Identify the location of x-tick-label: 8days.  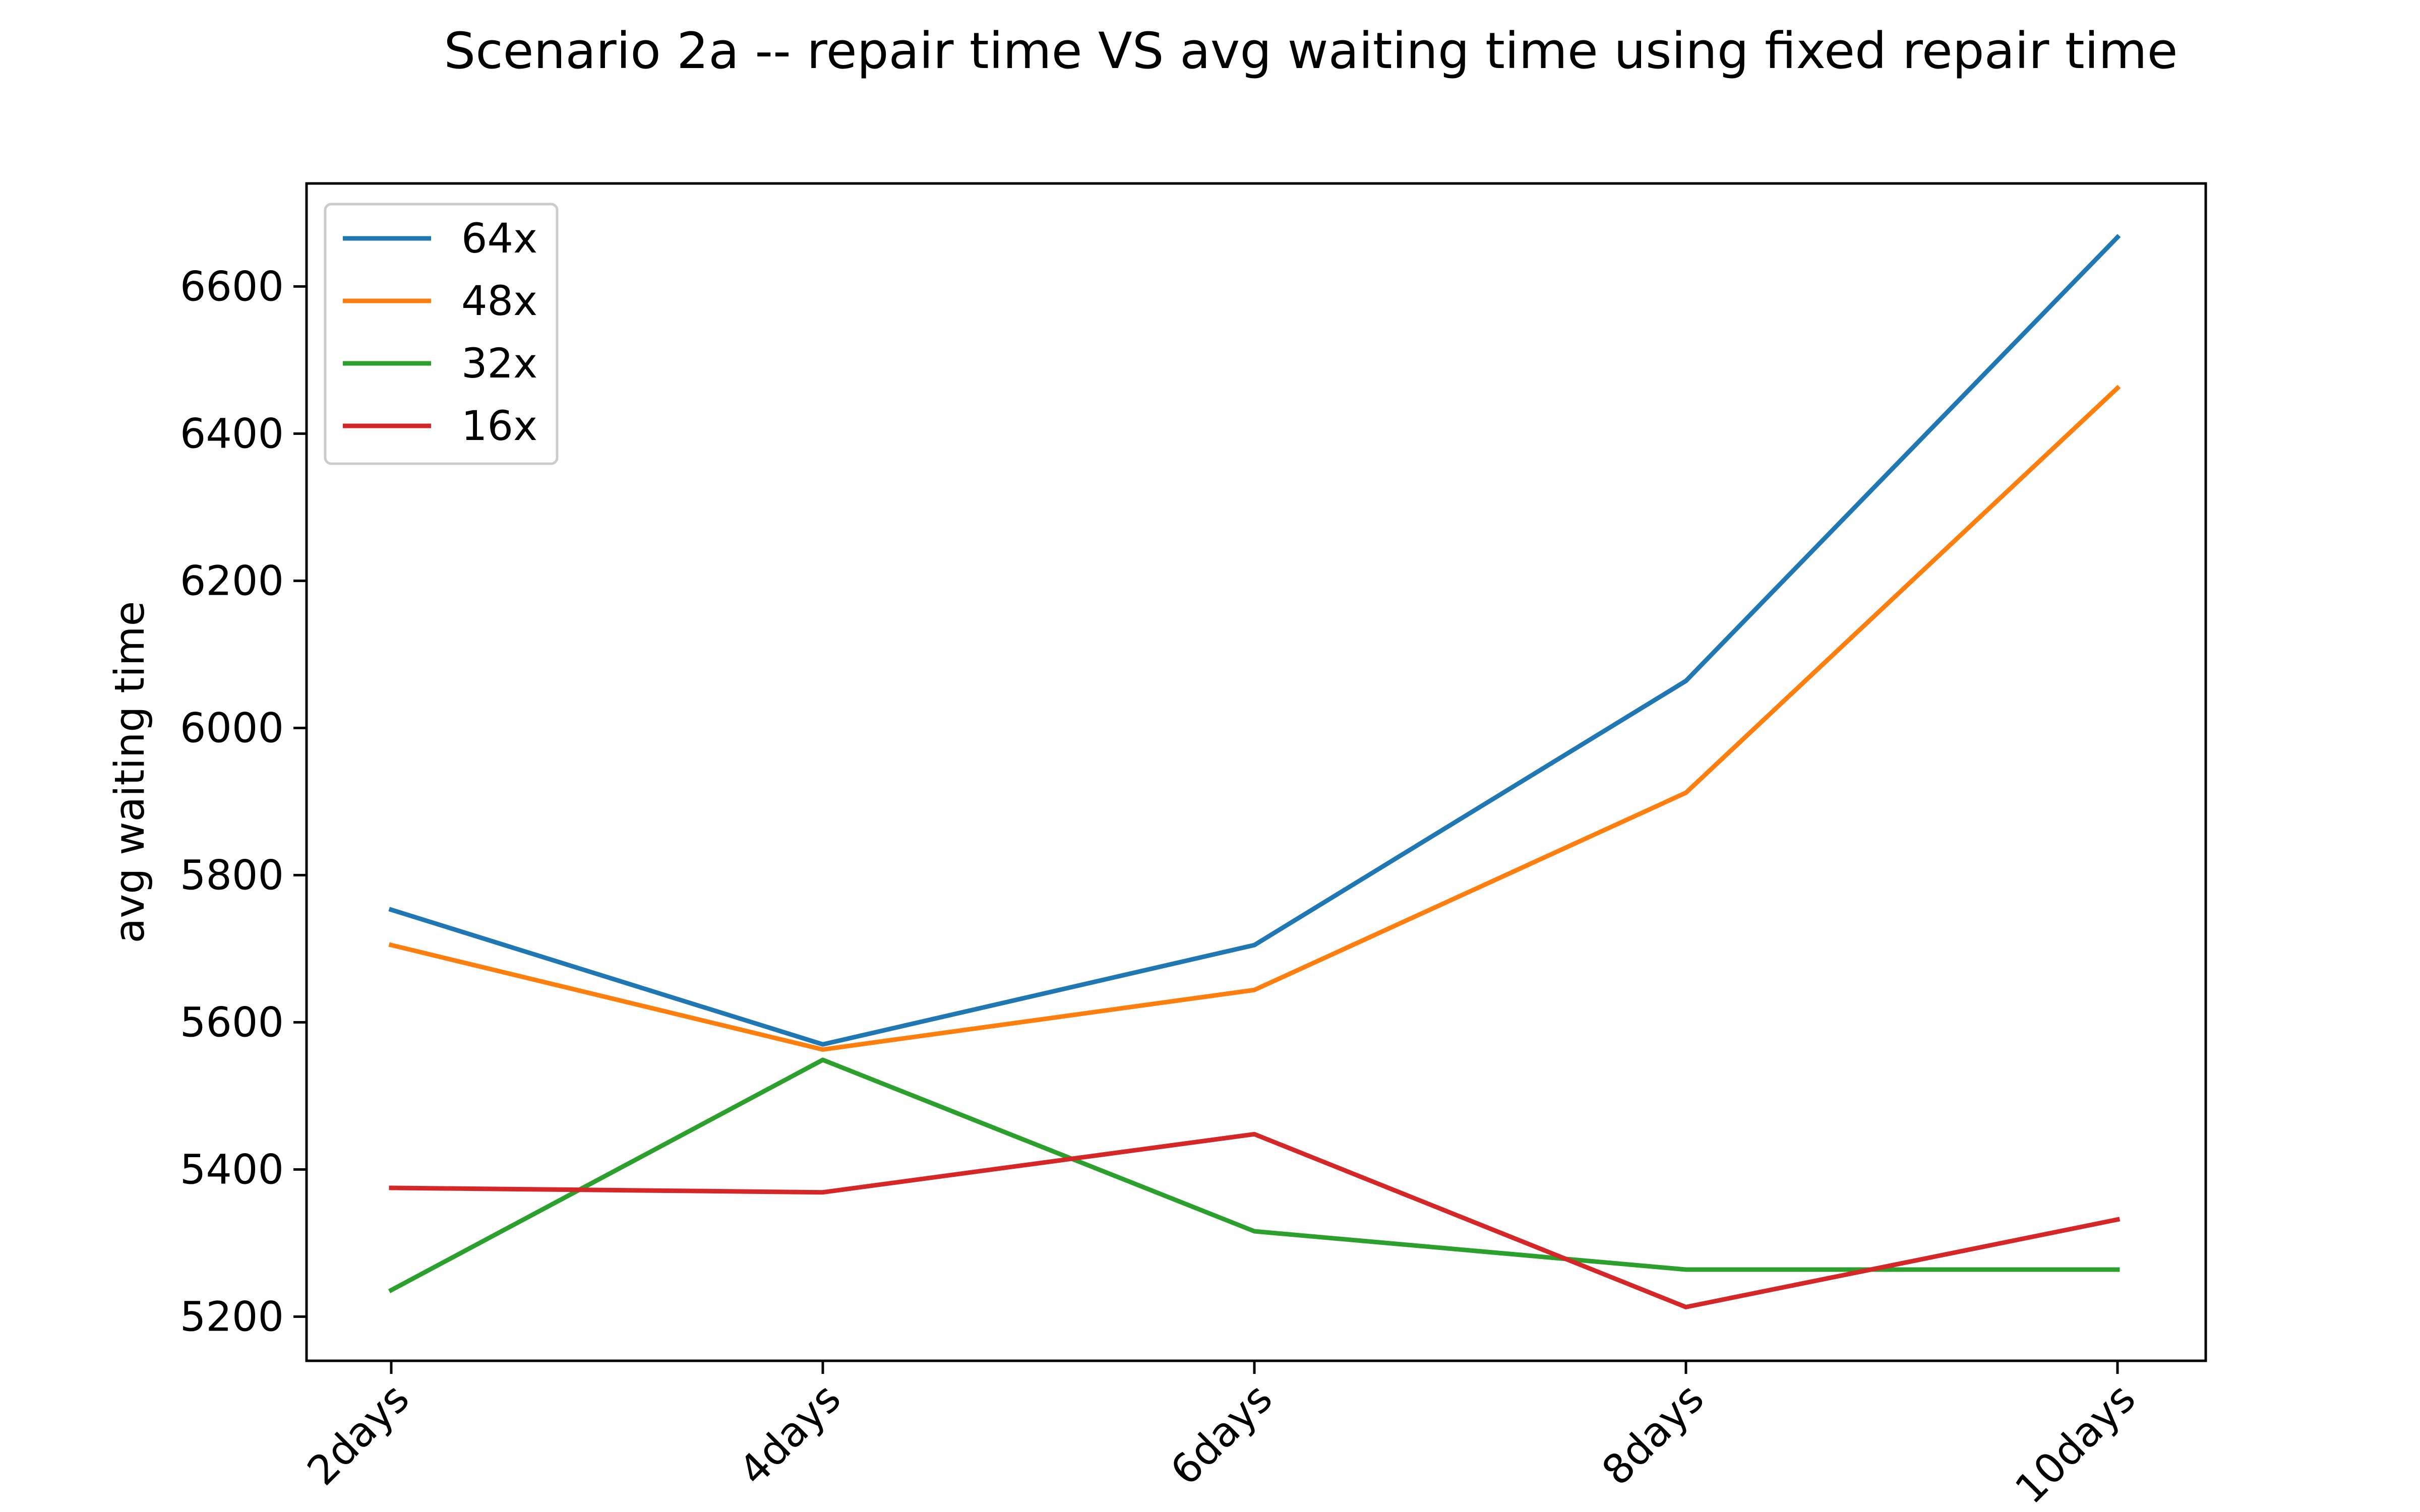
(1653, 1435).